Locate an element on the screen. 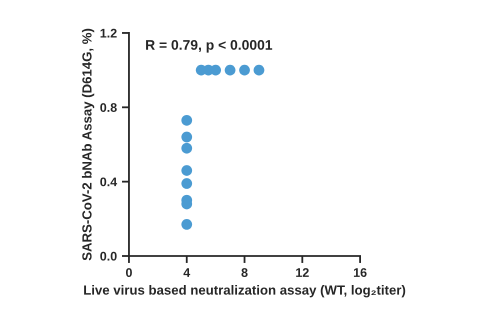 The height and width of the screenshot is (320, 496). x-tick-label: 4 is located at coordinates (186, 272).